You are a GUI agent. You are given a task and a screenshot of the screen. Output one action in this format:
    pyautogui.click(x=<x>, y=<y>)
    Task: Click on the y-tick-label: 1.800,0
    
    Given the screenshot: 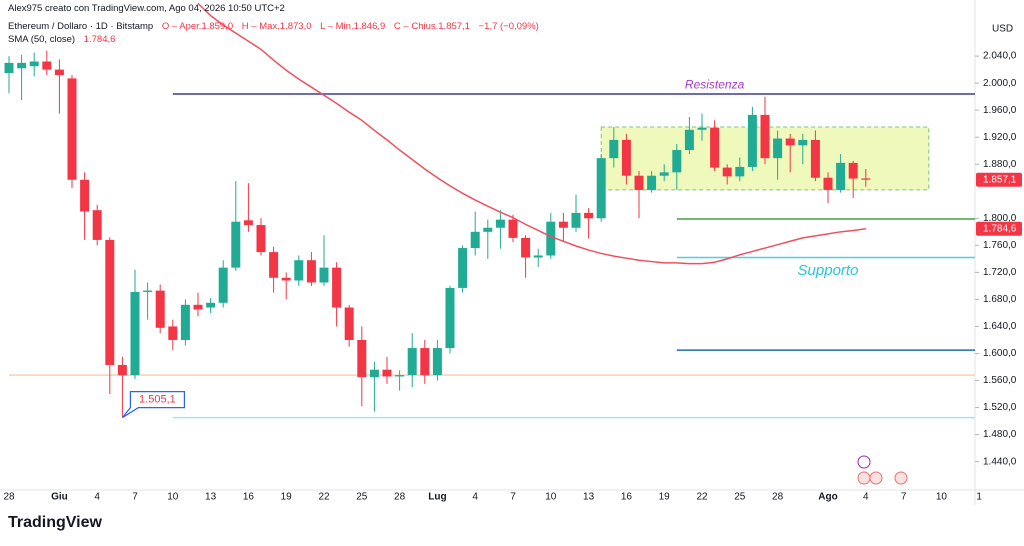 What is the action you would take?
    pyautogui.click(x=1000, y=218)
    